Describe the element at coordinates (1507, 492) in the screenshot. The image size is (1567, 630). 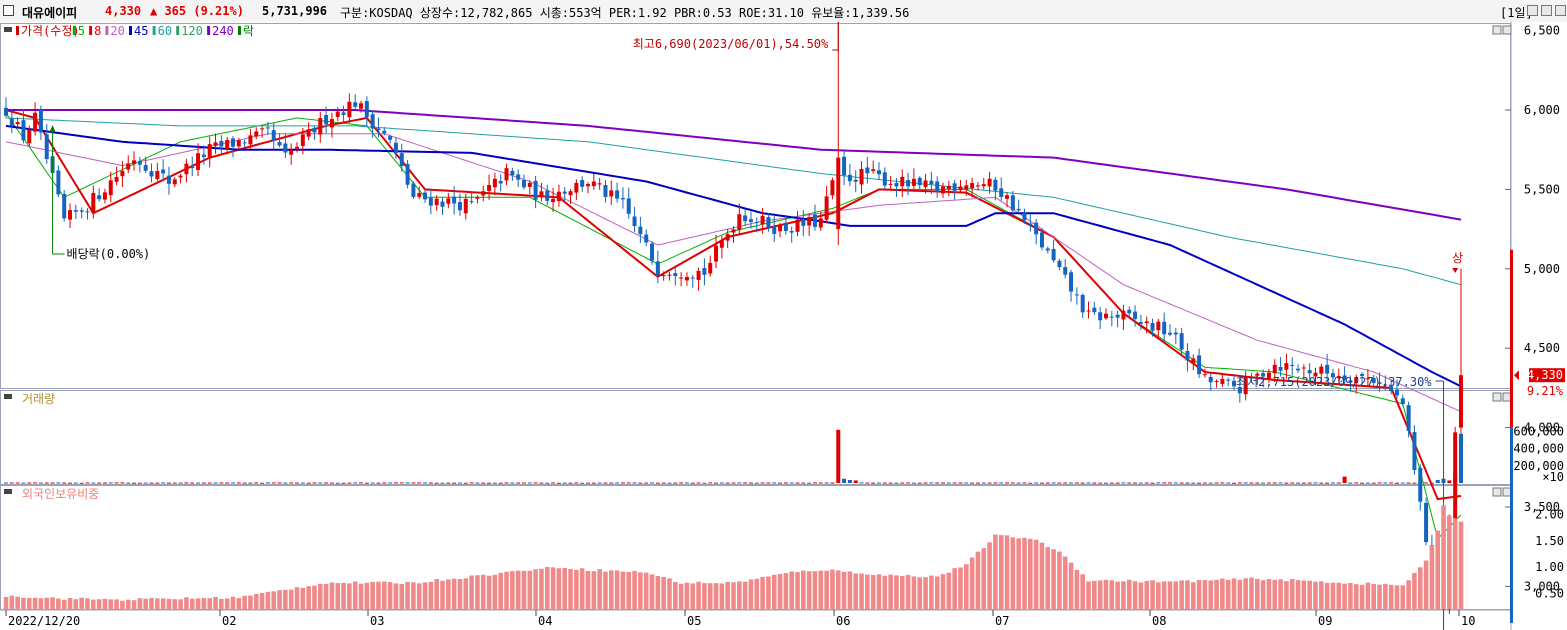
I see `foreign-panel-close-icon` at that location.